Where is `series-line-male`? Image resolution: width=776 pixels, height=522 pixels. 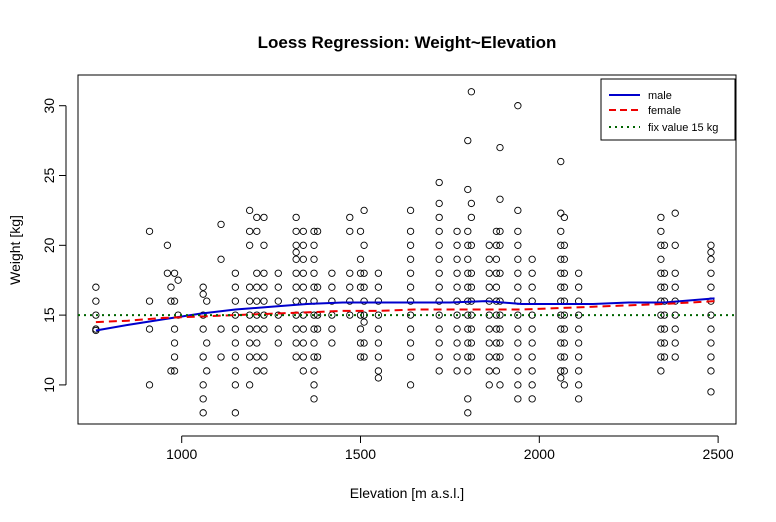
series-line-male is located at coordinates (405, 314).